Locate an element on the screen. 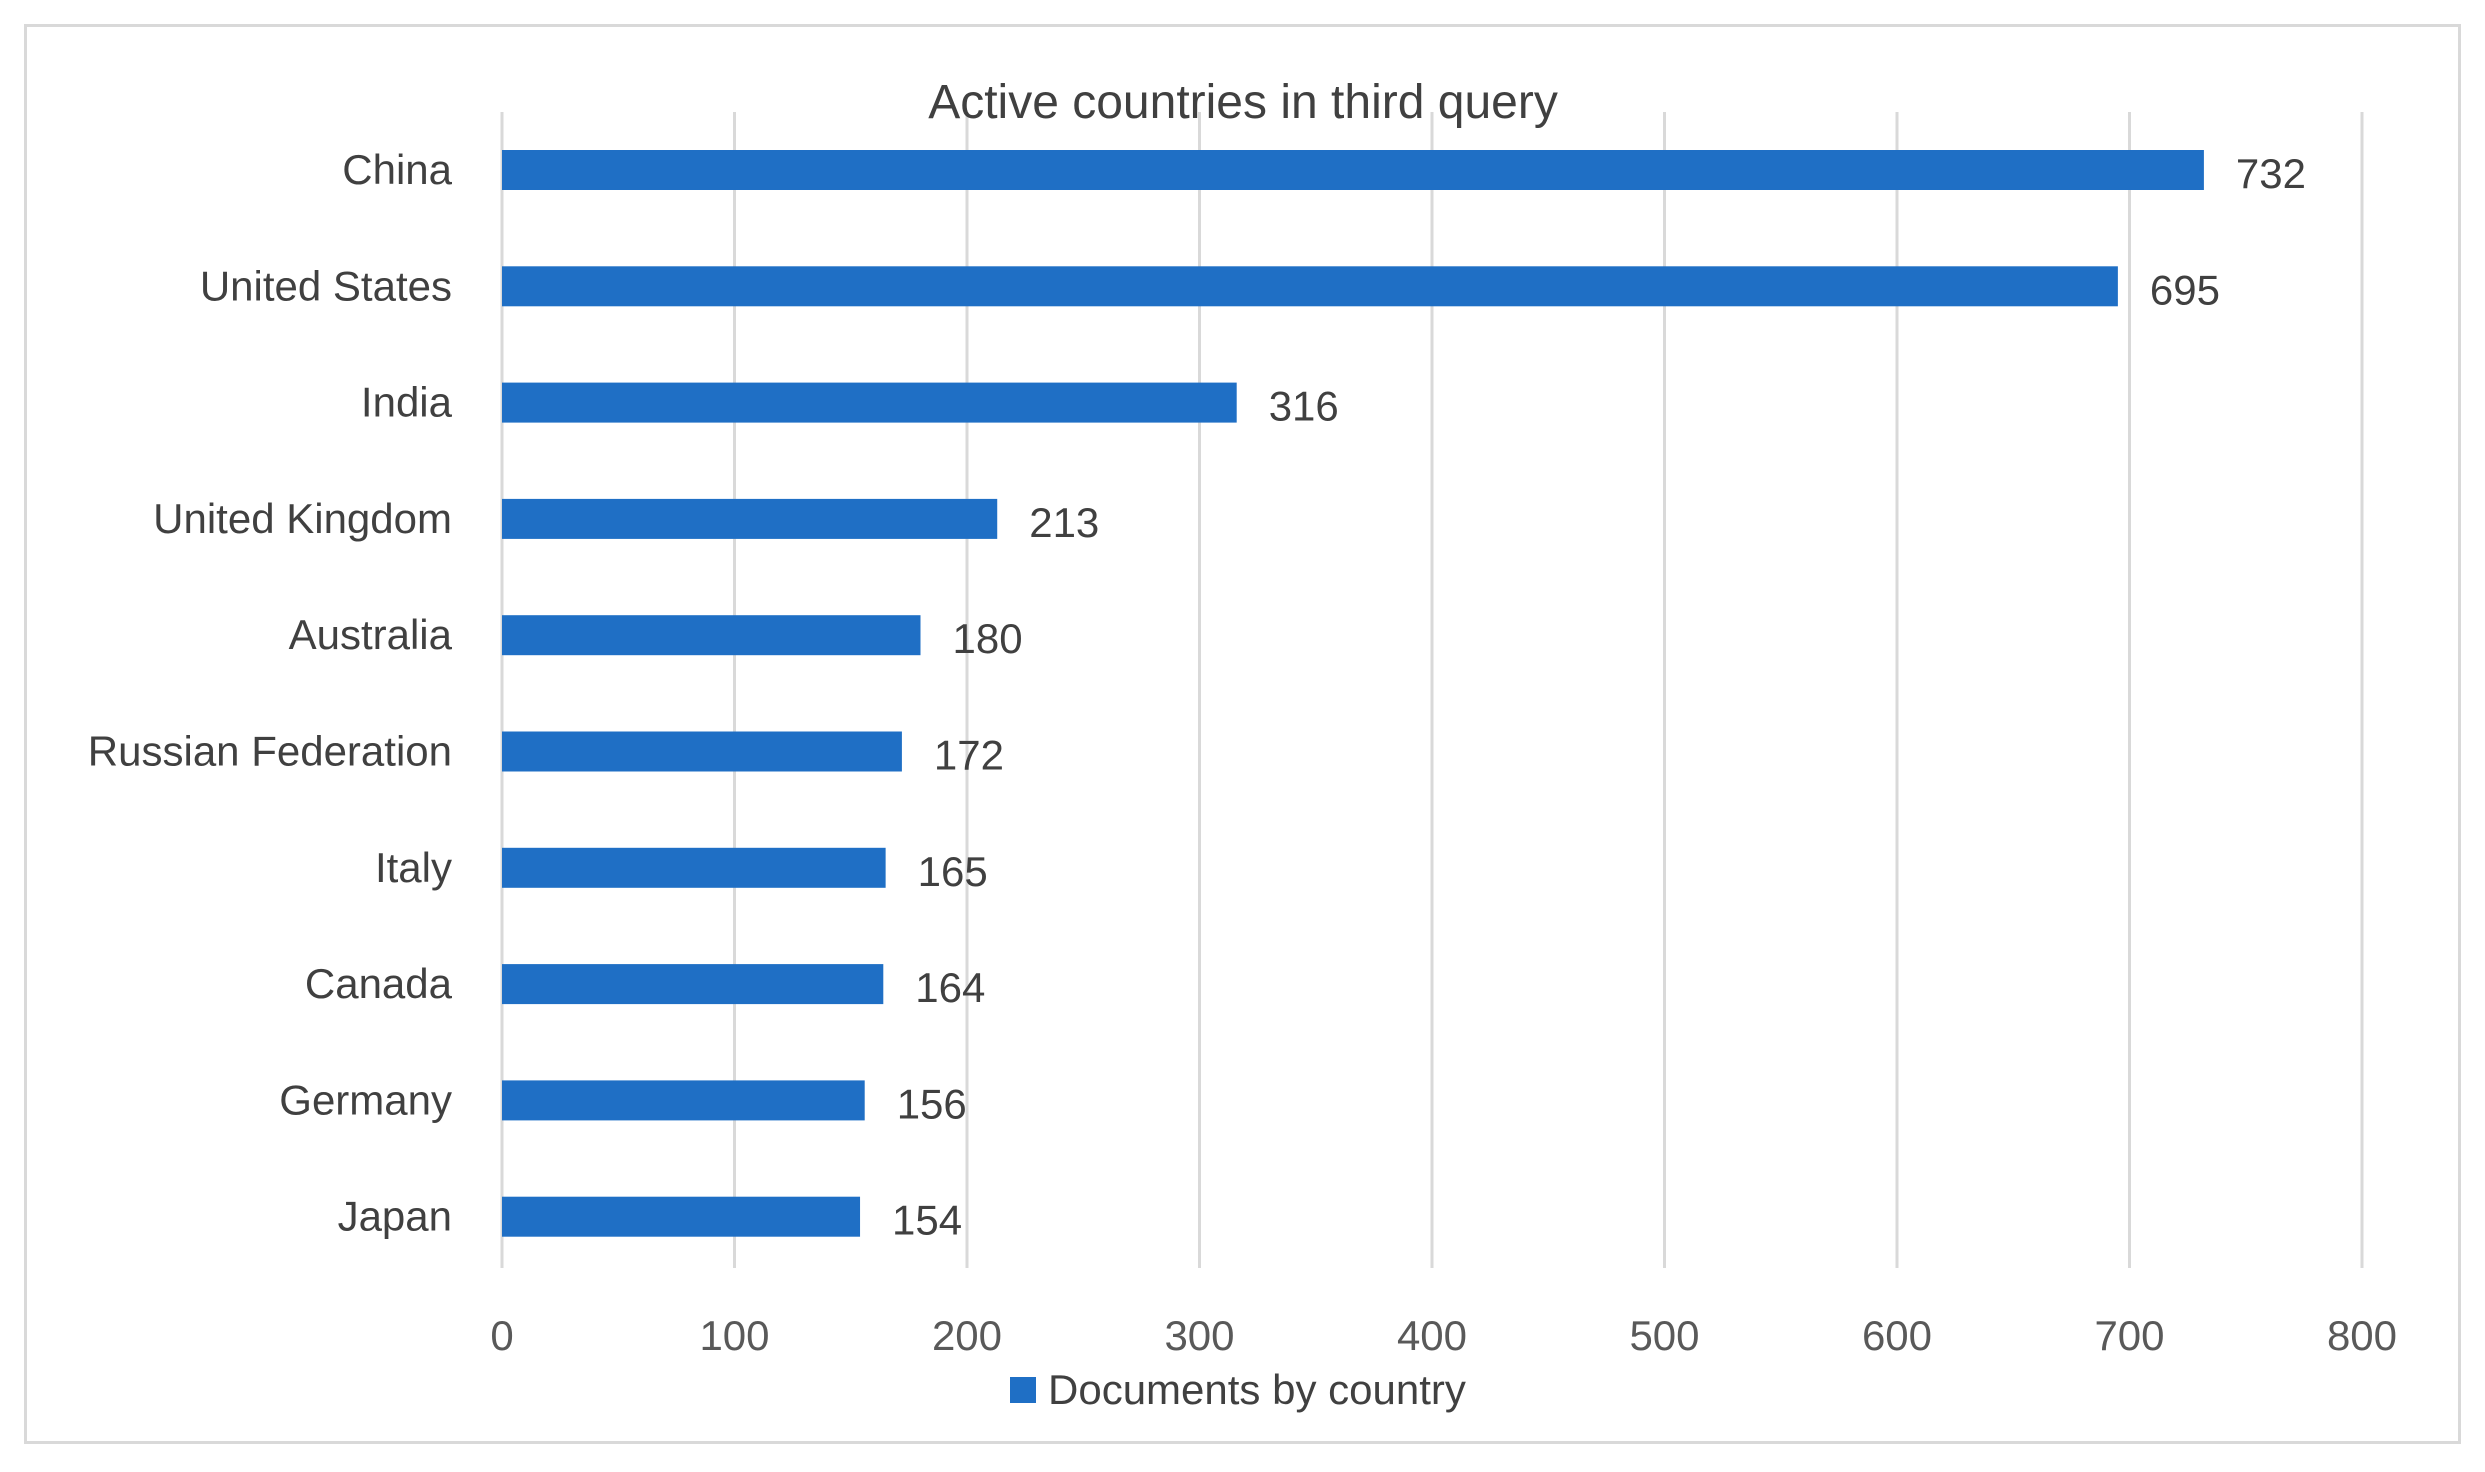 The image size is (2485, 1472). x-tick-label: 100 is located at coordinates (734, 1335).